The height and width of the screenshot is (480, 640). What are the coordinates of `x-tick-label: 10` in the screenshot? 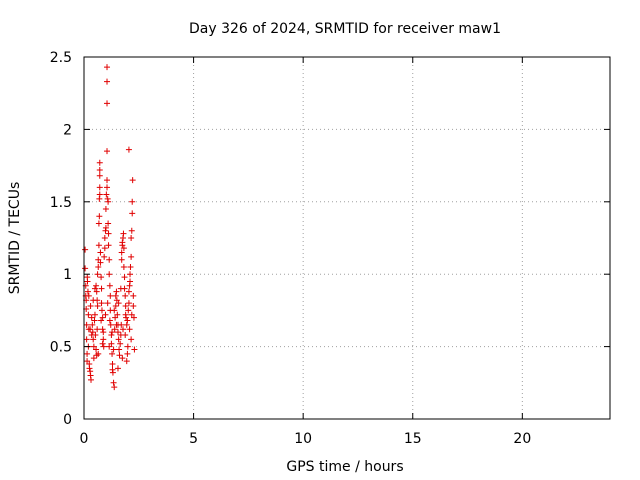 It's located at (303, 439).